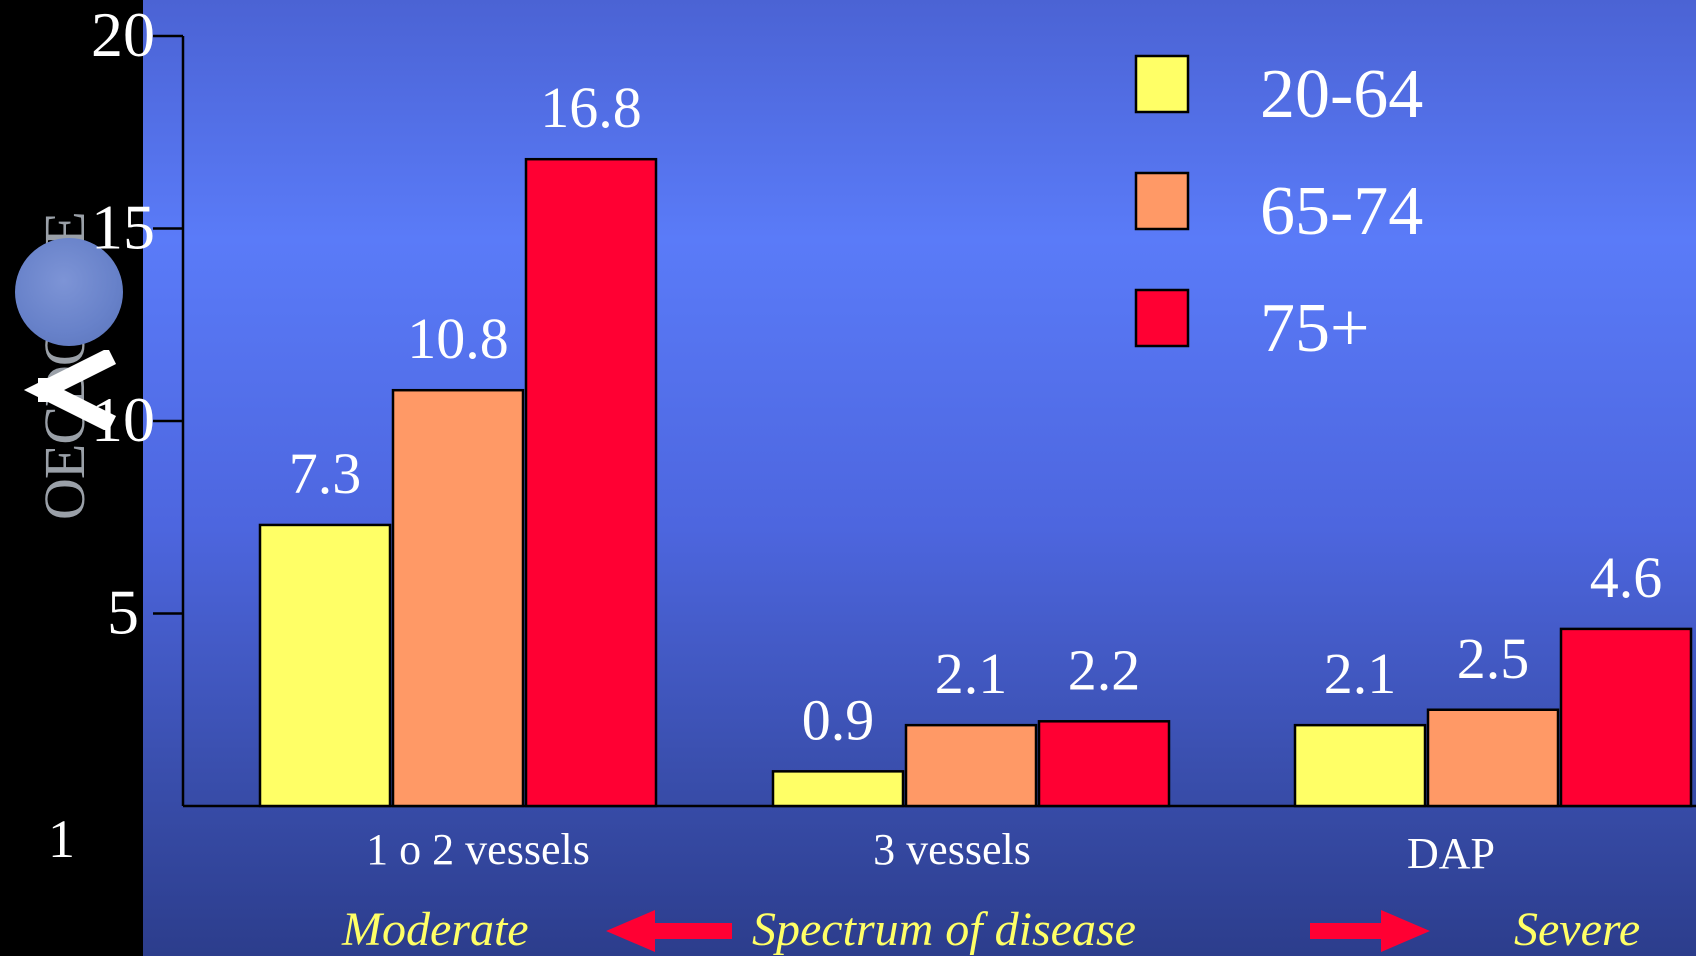 Image resolution: width=1696 pixels, height=956 pixels. I want to click on y-tick-label: 20, so click(123, 35).